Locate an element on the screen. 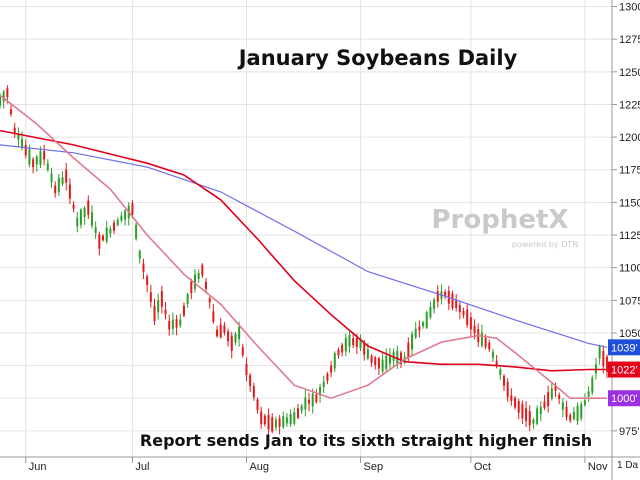  y-tick-label: 1100' is located at coordinates (629, 269).